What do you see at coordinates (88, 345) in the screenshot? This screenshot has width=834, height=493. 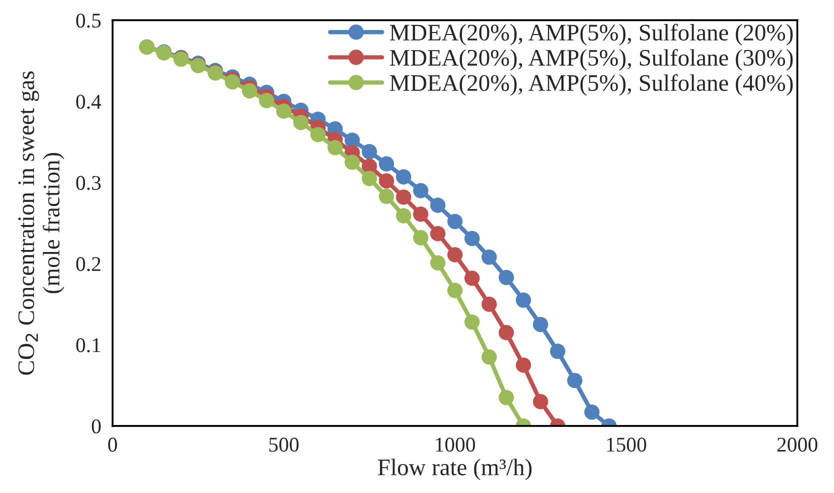 I see `y-tick-label: 0.1` at bounding box center [88, 345].